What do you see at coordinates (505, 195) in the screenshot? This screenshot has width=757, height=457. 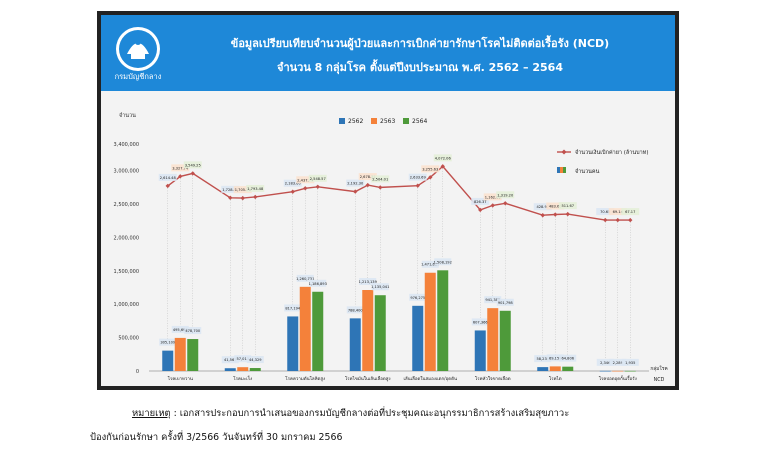 I see `cost-value-label: 1,319.20` at bounding box center [505, 195].